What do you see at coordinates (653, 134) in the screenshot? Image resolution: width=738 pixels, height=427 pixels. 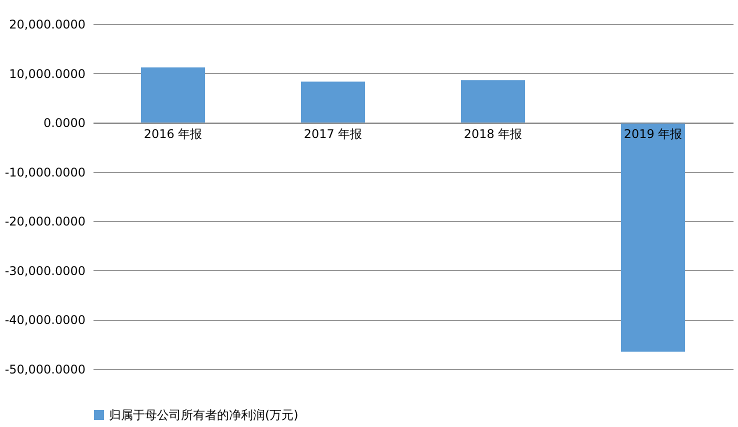 I see `x-tick-label: 2019 年报` at bounding box center [653, 134].